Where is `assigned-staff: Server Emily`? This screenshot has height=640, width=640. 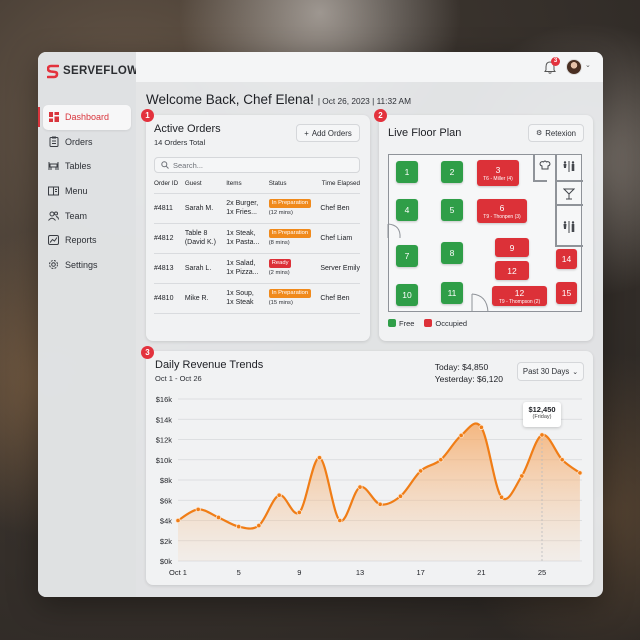 assigned-staff: Server Emily is located at coordinates (340, 268).